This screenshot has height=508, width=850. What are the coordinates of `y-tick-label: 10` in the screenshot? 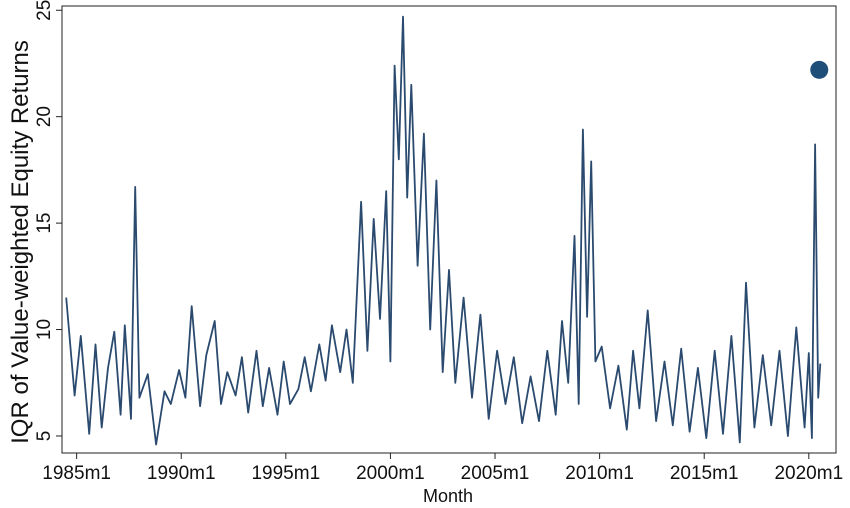 It's located at (44, 329).